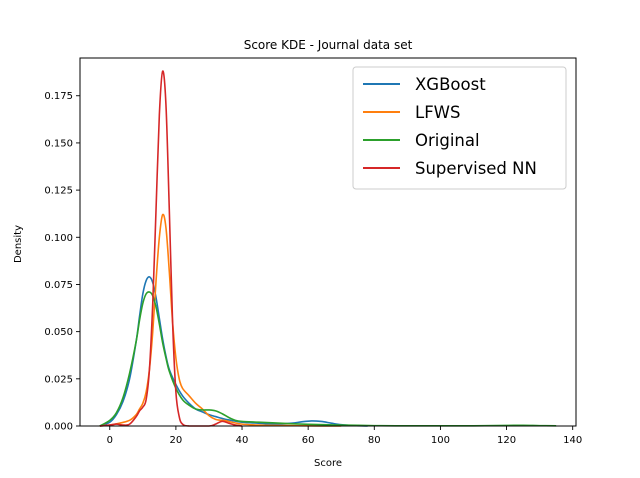  I want to click on legend: XGBoost LFWS Original Supervised NN, so click(459, 128).